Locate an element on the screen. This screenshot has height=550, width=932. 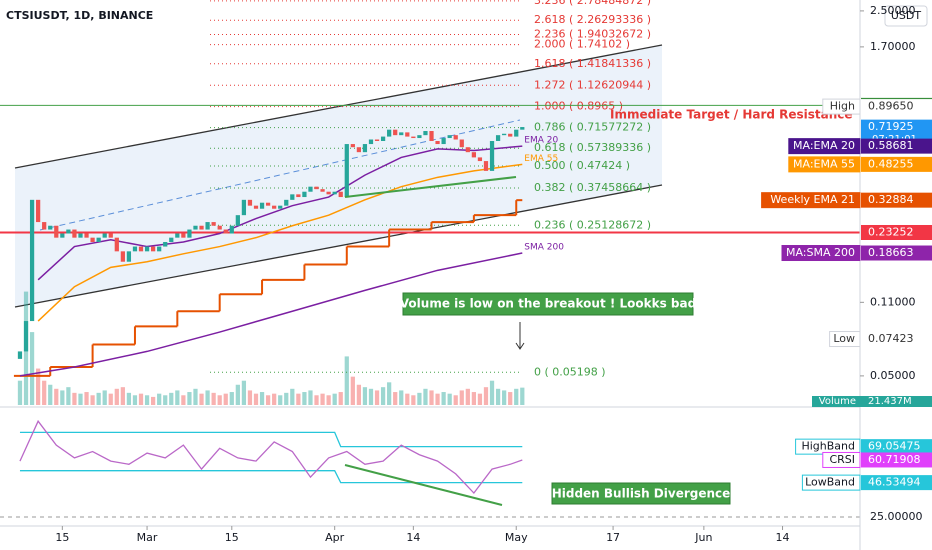
y-tick-label: 0.11000 is located at coordinates (893, 301).